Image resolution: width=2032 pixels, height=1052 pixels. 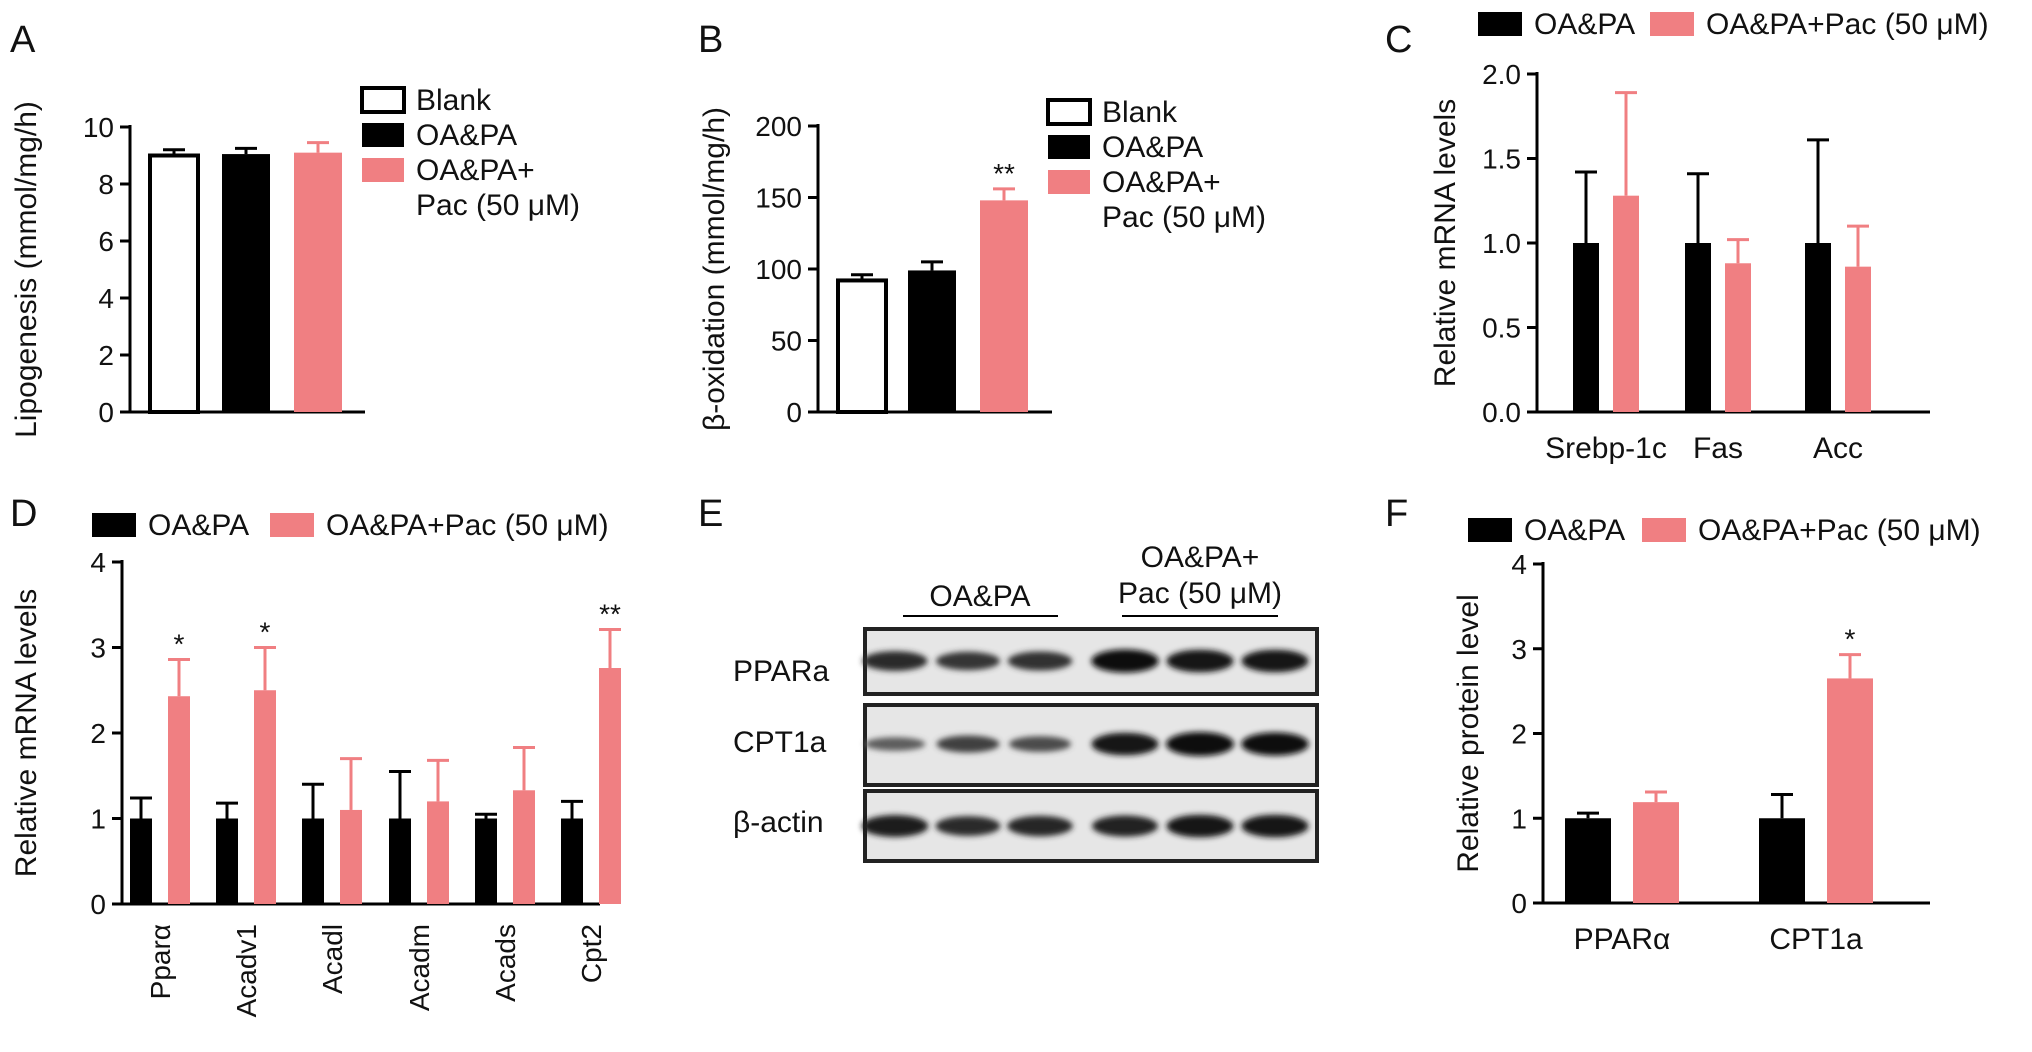 I want to click on y-tick-label-a: 0, so click(x=106, y=412).